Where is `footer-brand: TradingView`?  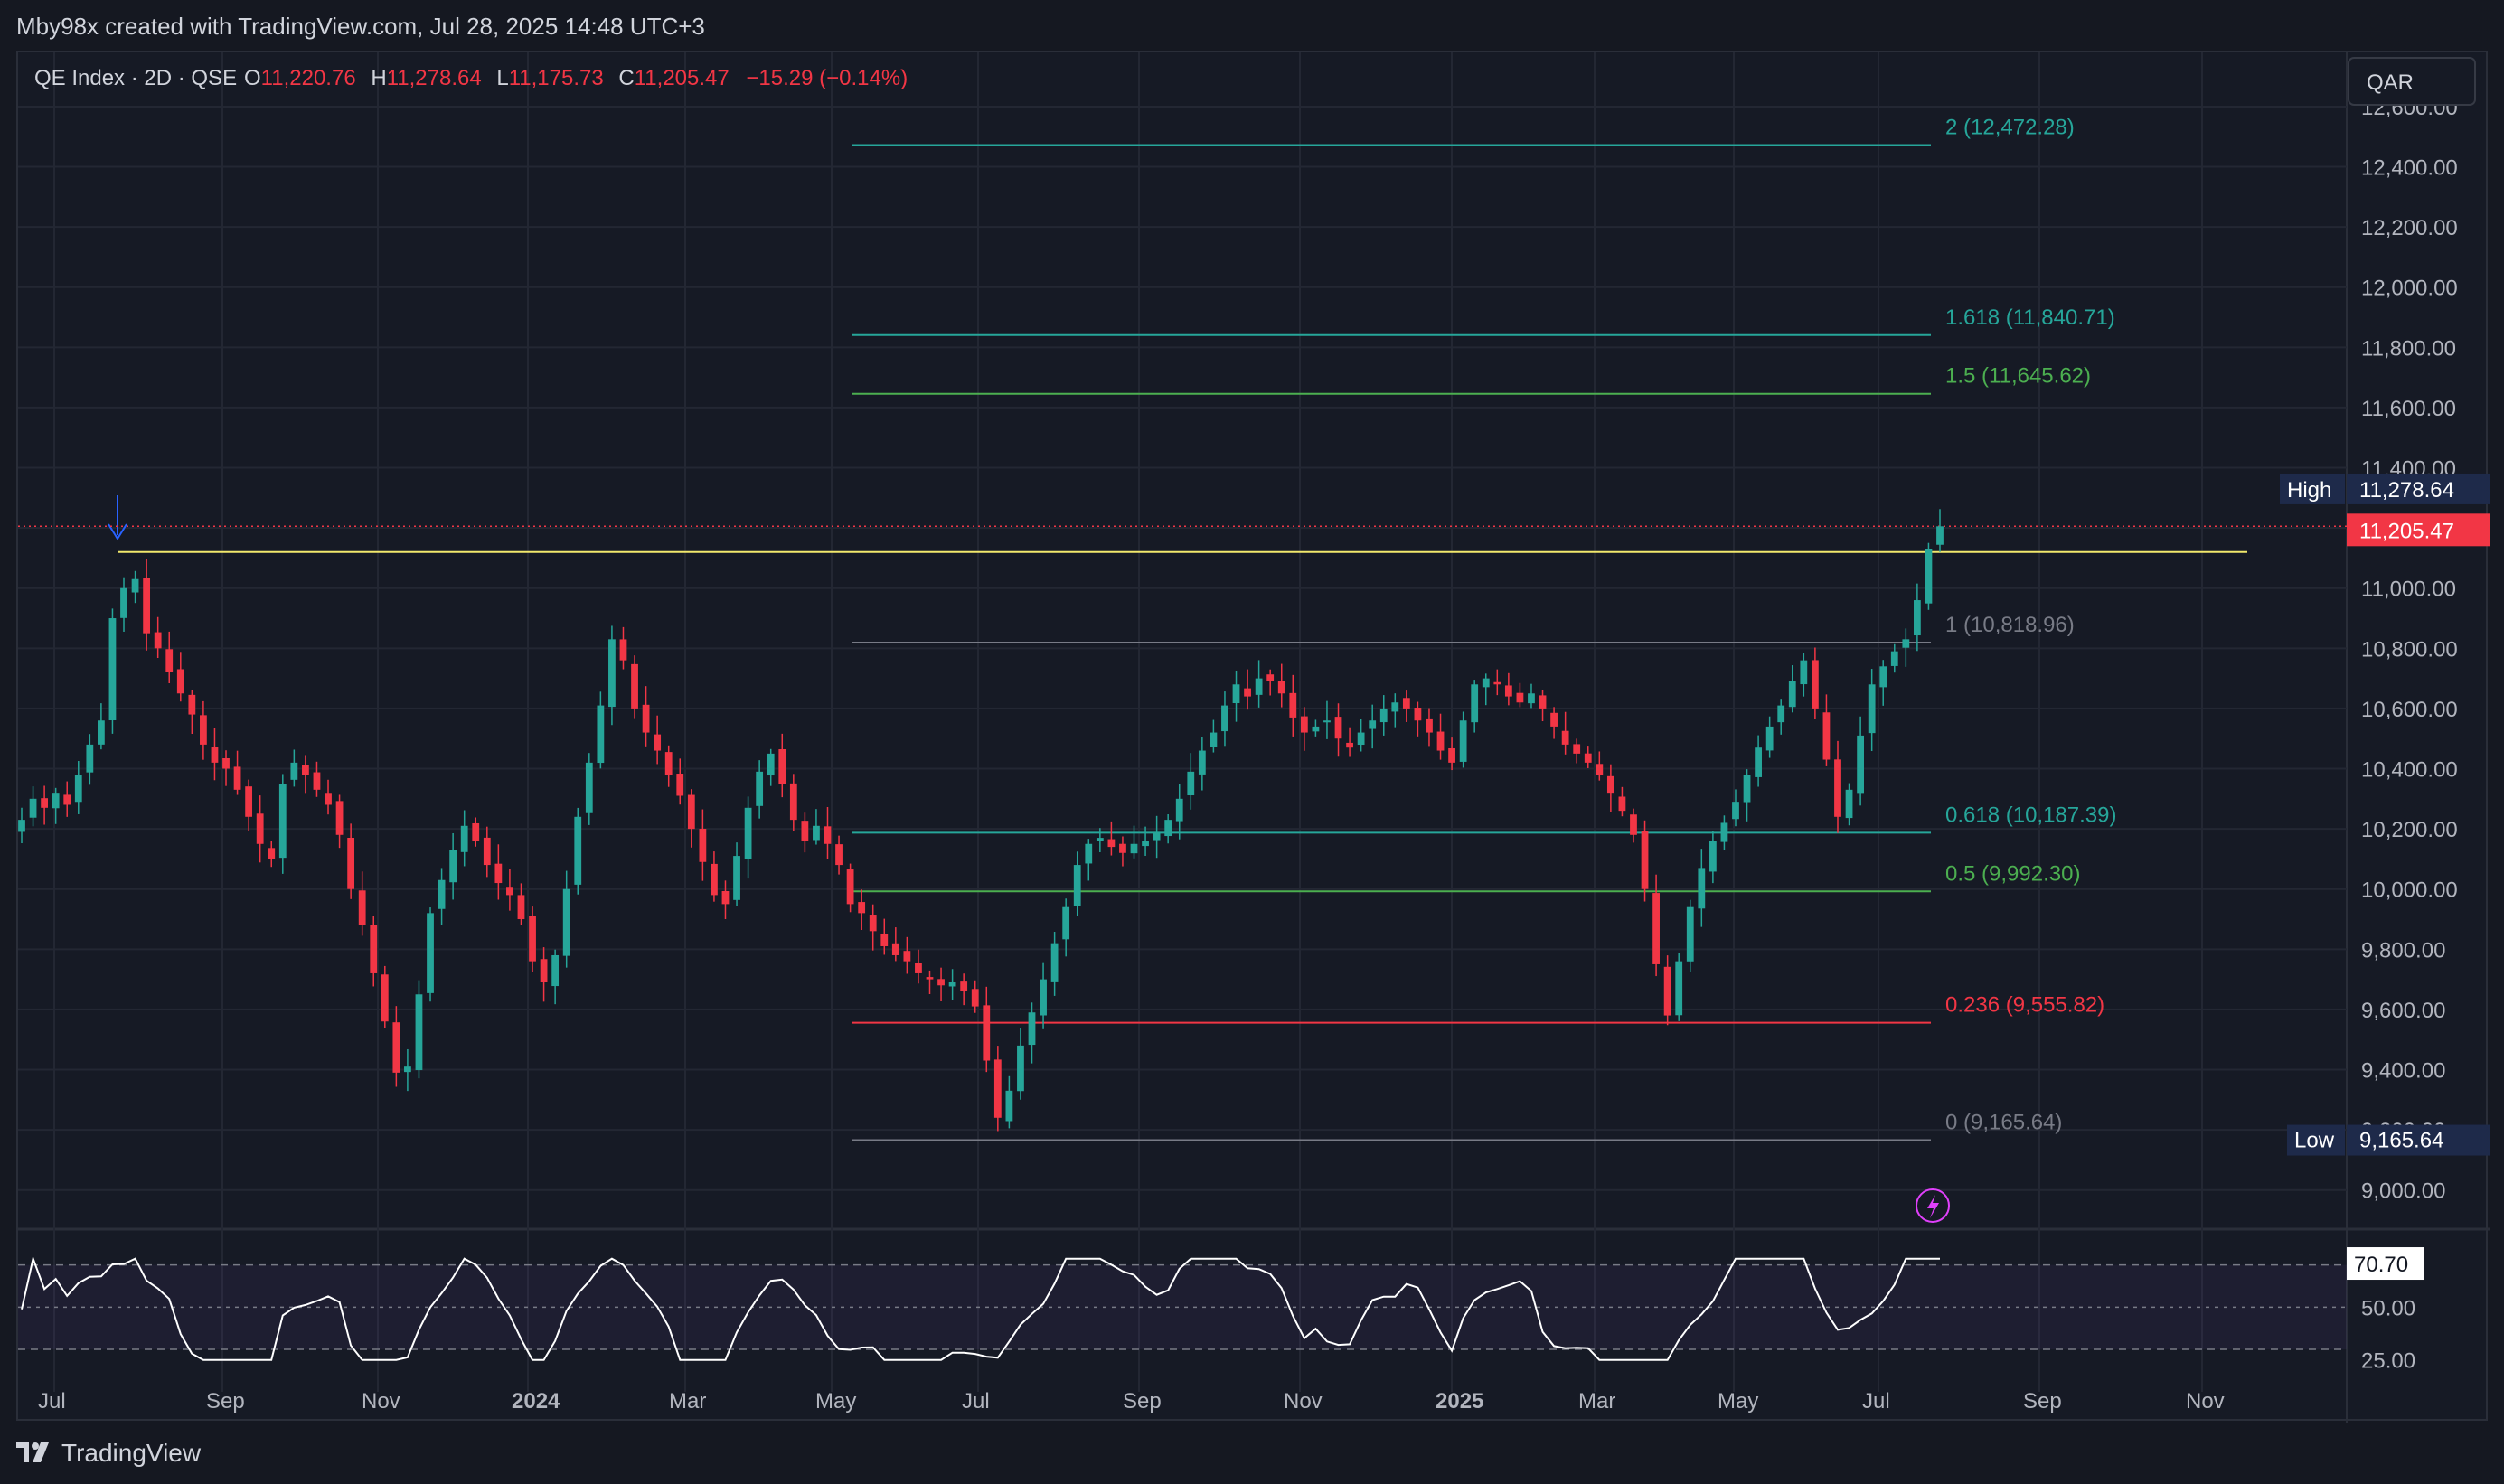
footer-brand: TradingView is located at coordinates (108, 1453).